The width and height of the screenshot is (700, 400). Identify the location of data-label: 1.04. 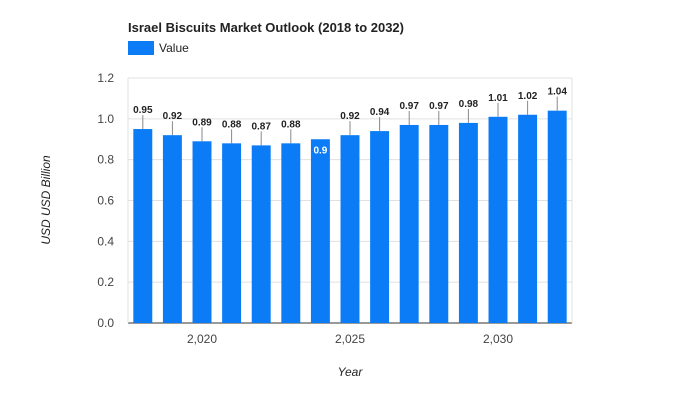
(557, 92).